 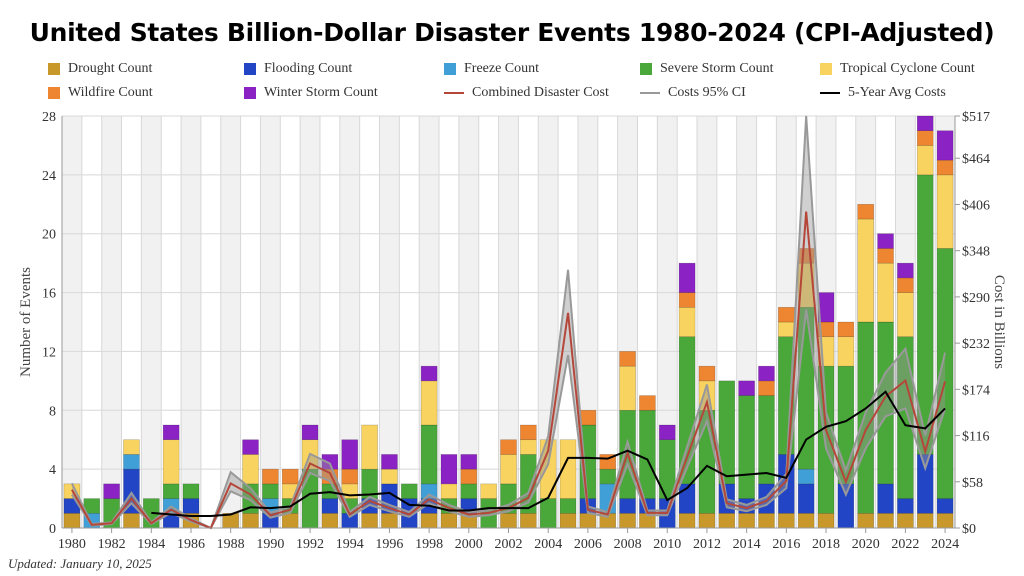 I want to click on legend-label: Tropical Cyclone Count, so click(x=907, y=68).